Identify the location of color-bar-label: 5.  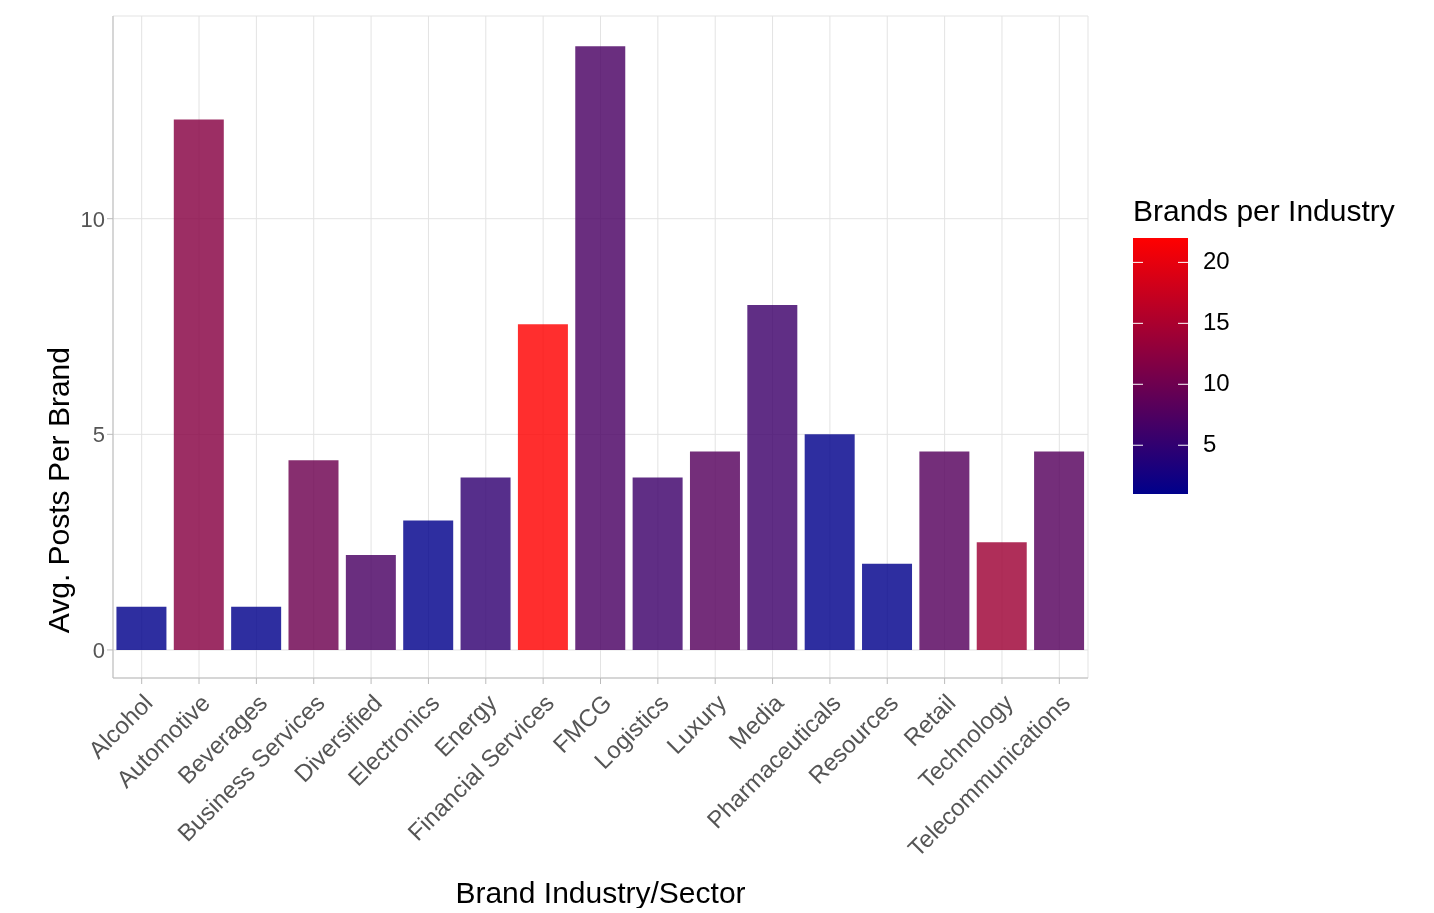
(1210, 443).